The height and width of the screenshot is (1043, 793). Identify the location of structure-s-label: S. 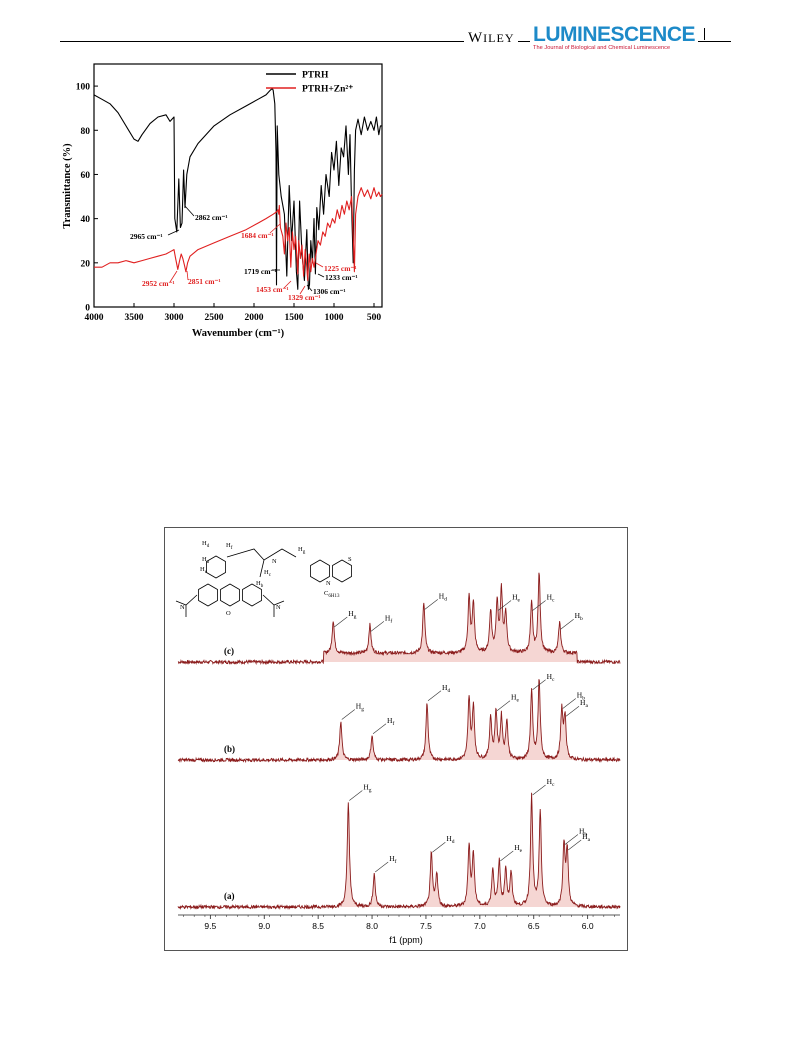
(350, 559).